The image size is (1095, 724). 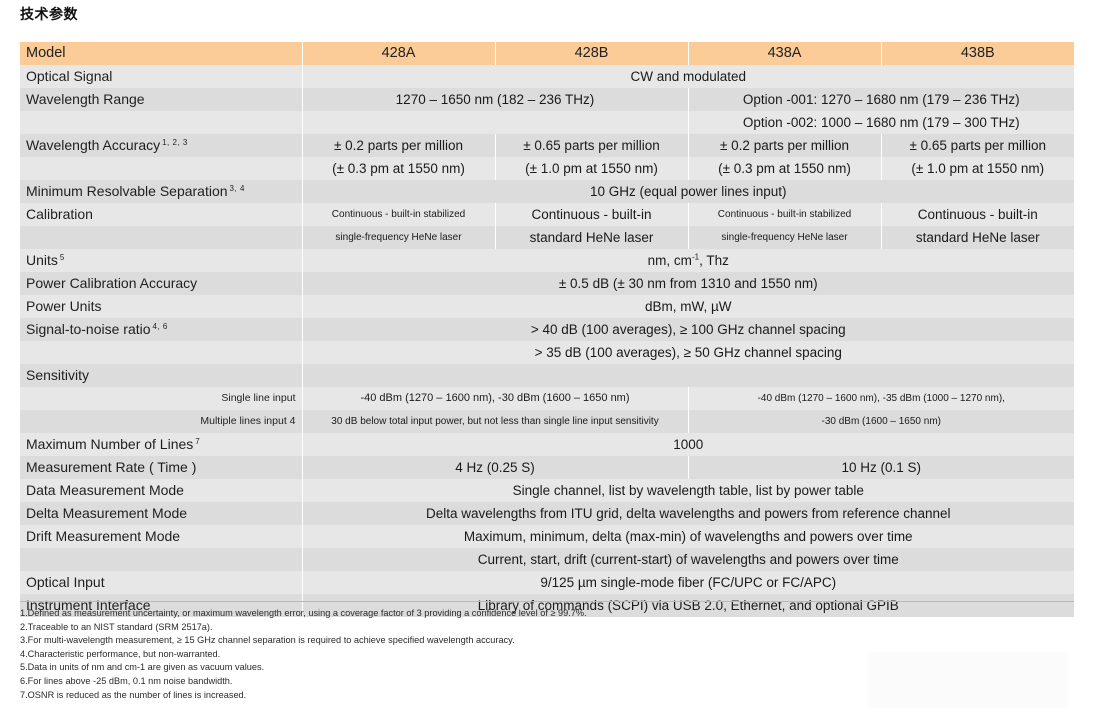 What do you see at coordinates (161, 53) in the screenshot?
I see `header-cell-model: Model` at bounding box center [161, 53].